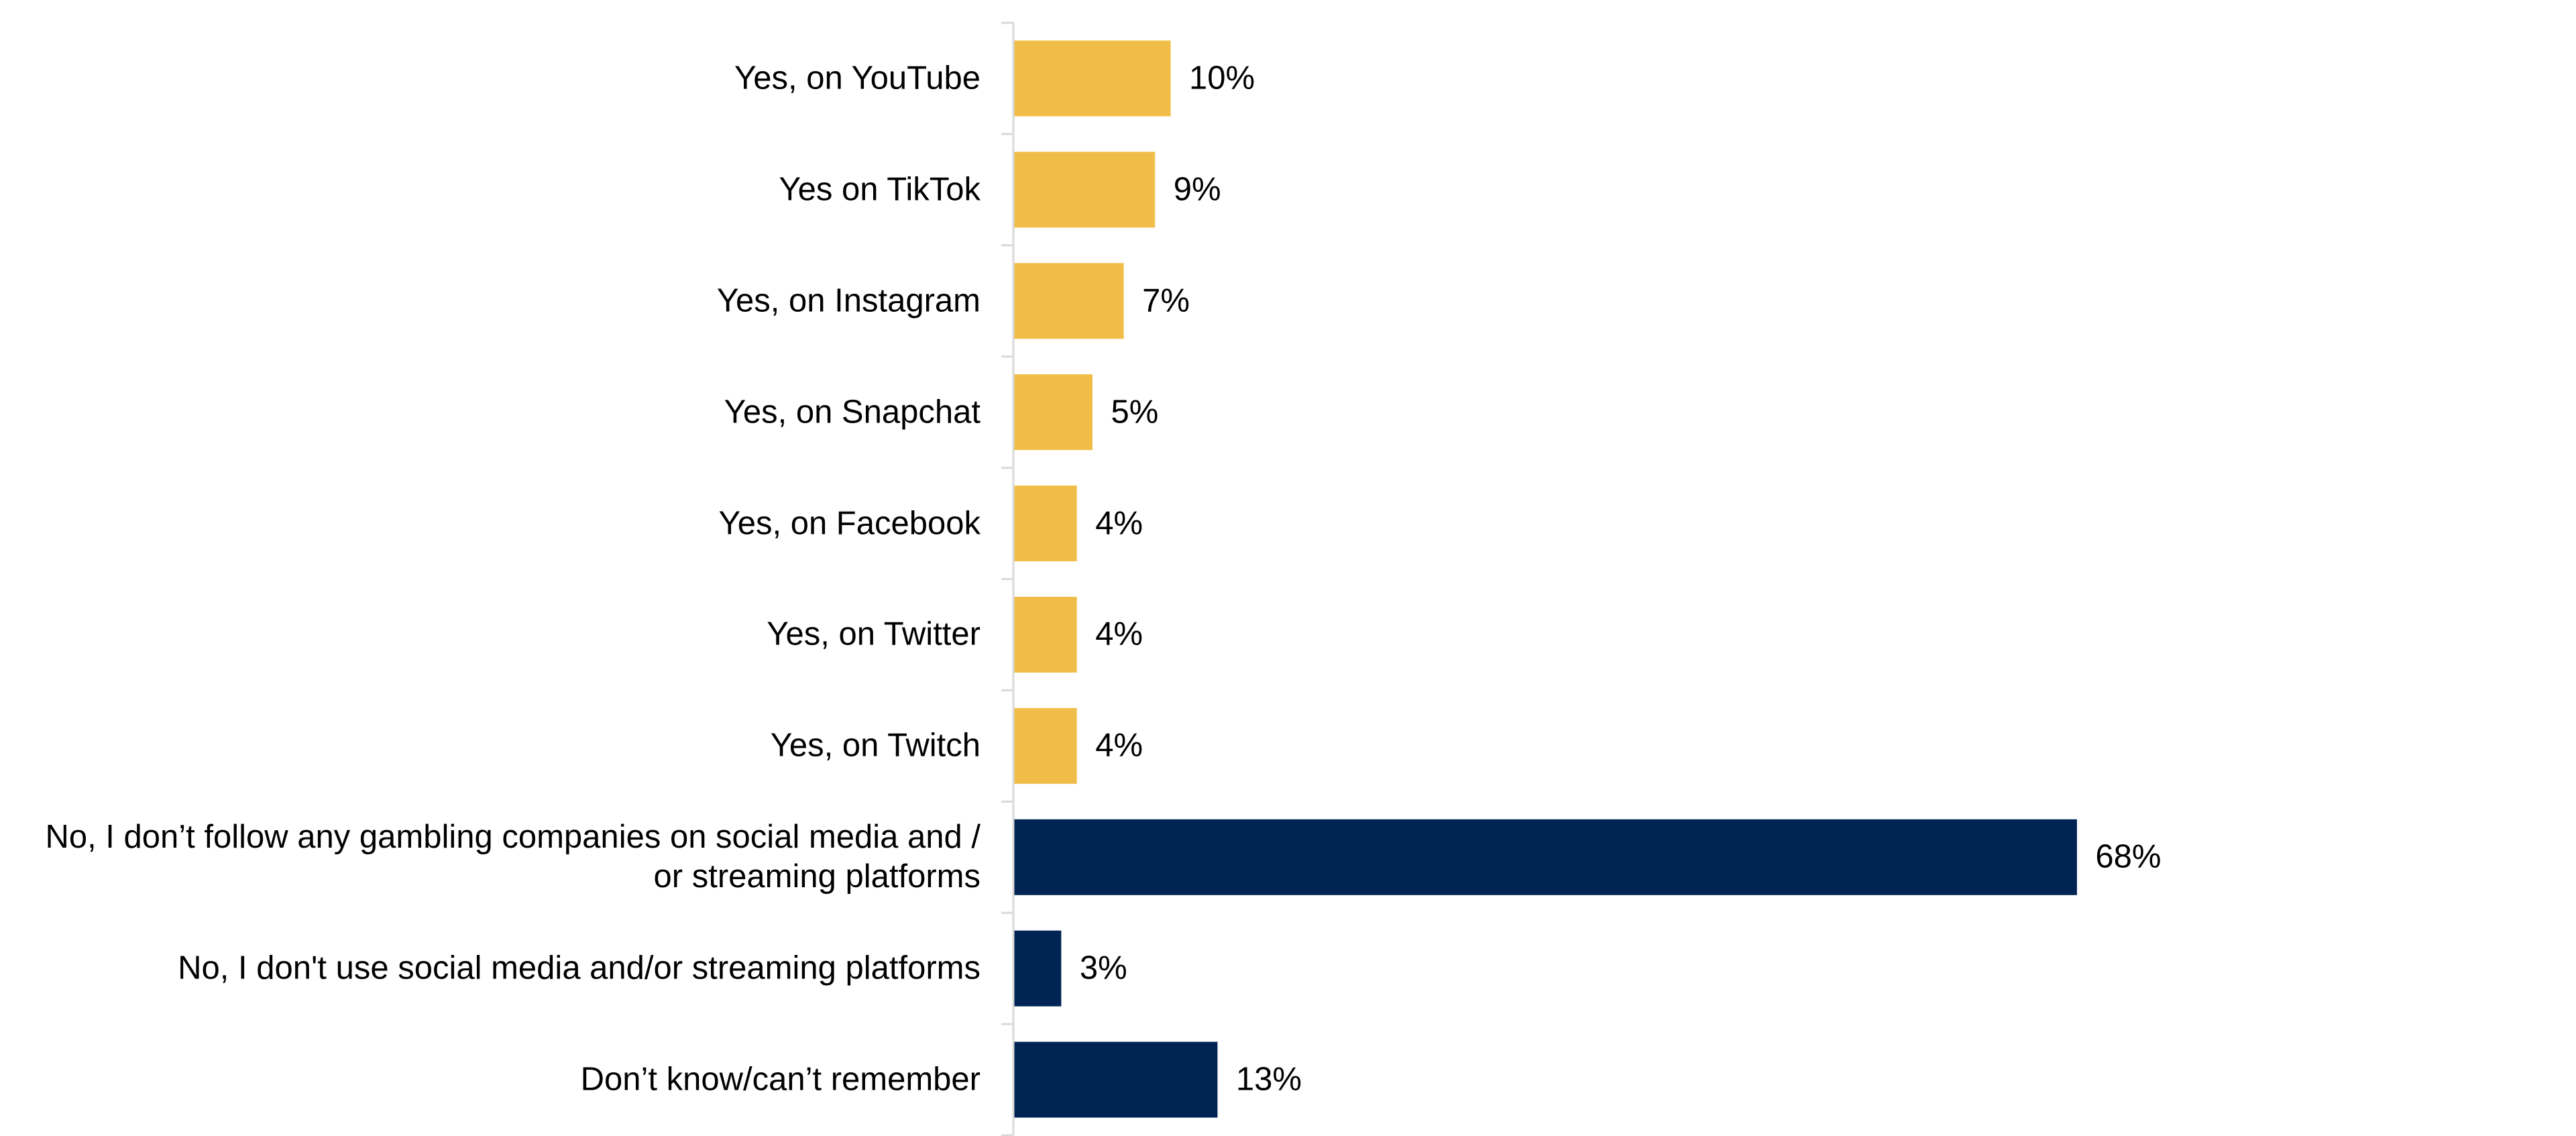 Image resolution: width=2576 pixels, height=1136 pixels. Describe the element at coordinates (848, 300) in the screenshot. I see `category-label: Yes, on Instagram` at that location.